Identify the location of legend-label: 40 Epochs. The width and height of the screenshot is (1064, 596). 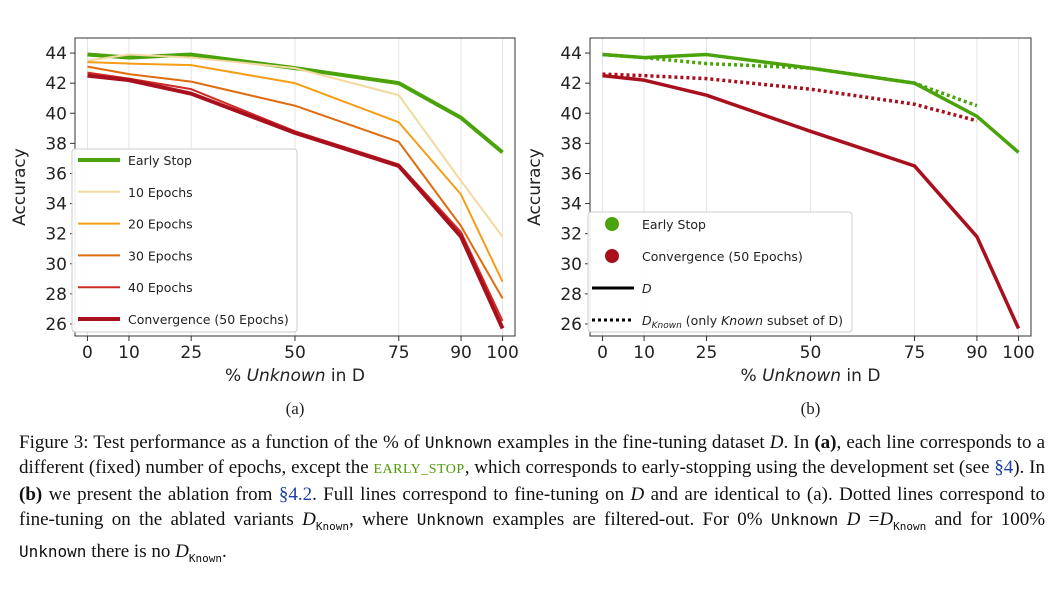
(160, 287).